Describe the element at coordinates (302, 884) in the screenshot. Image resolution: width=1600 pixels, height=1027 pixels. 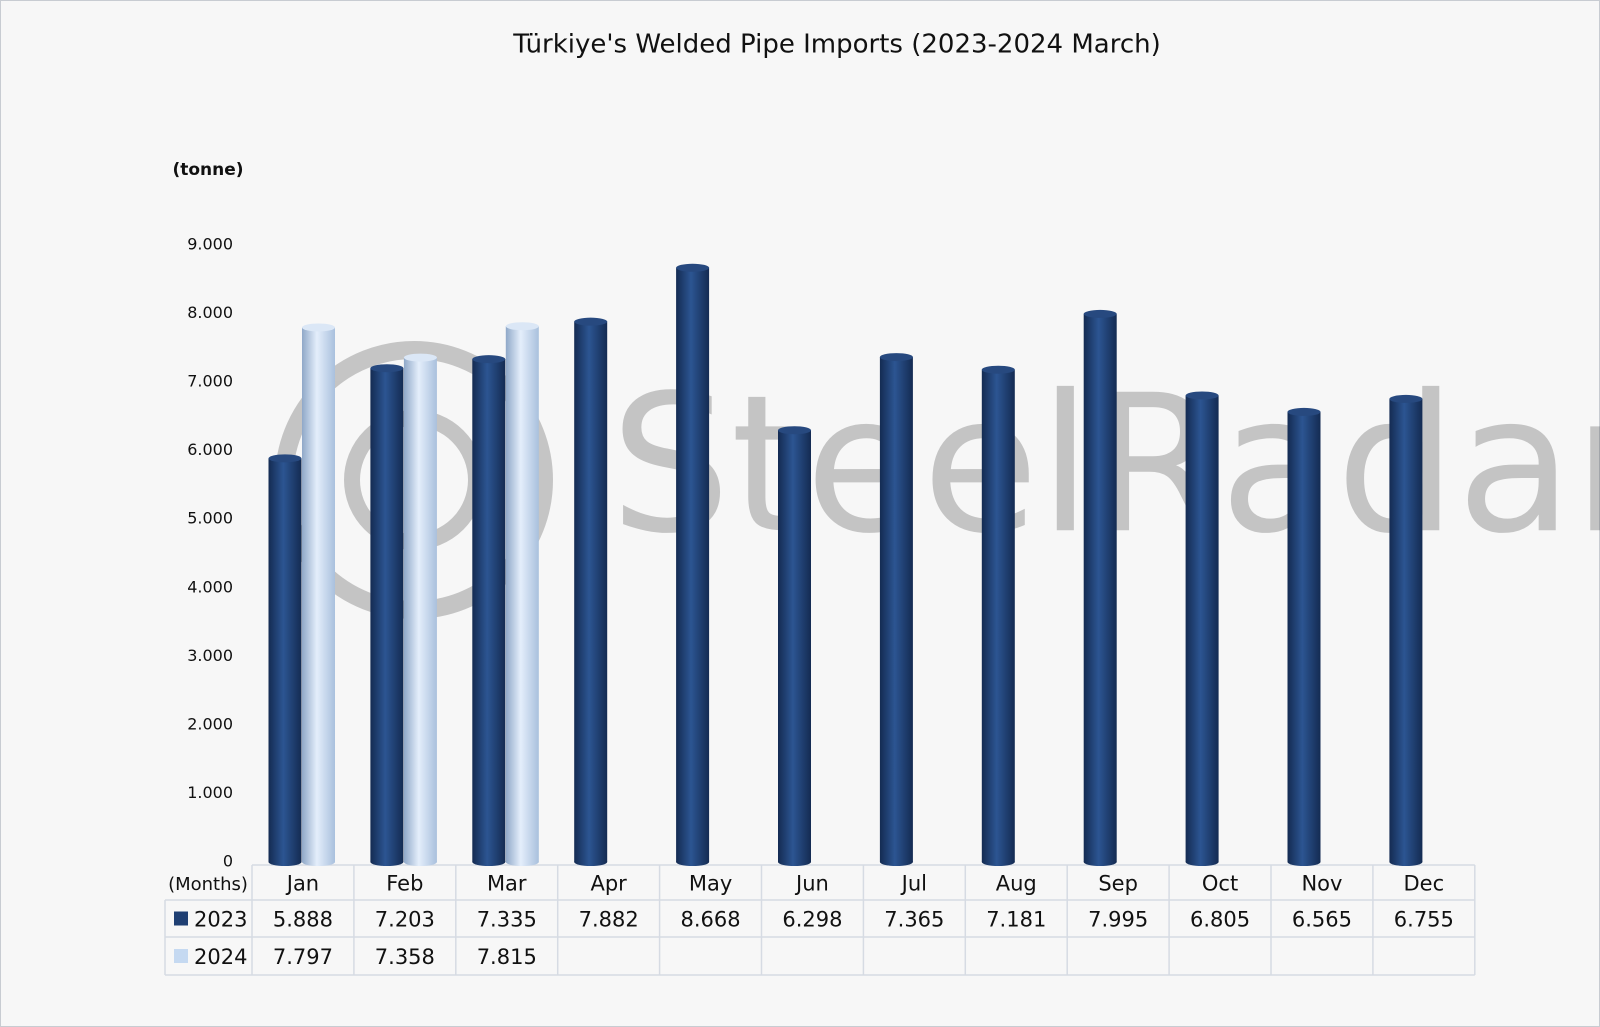
I see `x-tick-label: Jan` at that location.